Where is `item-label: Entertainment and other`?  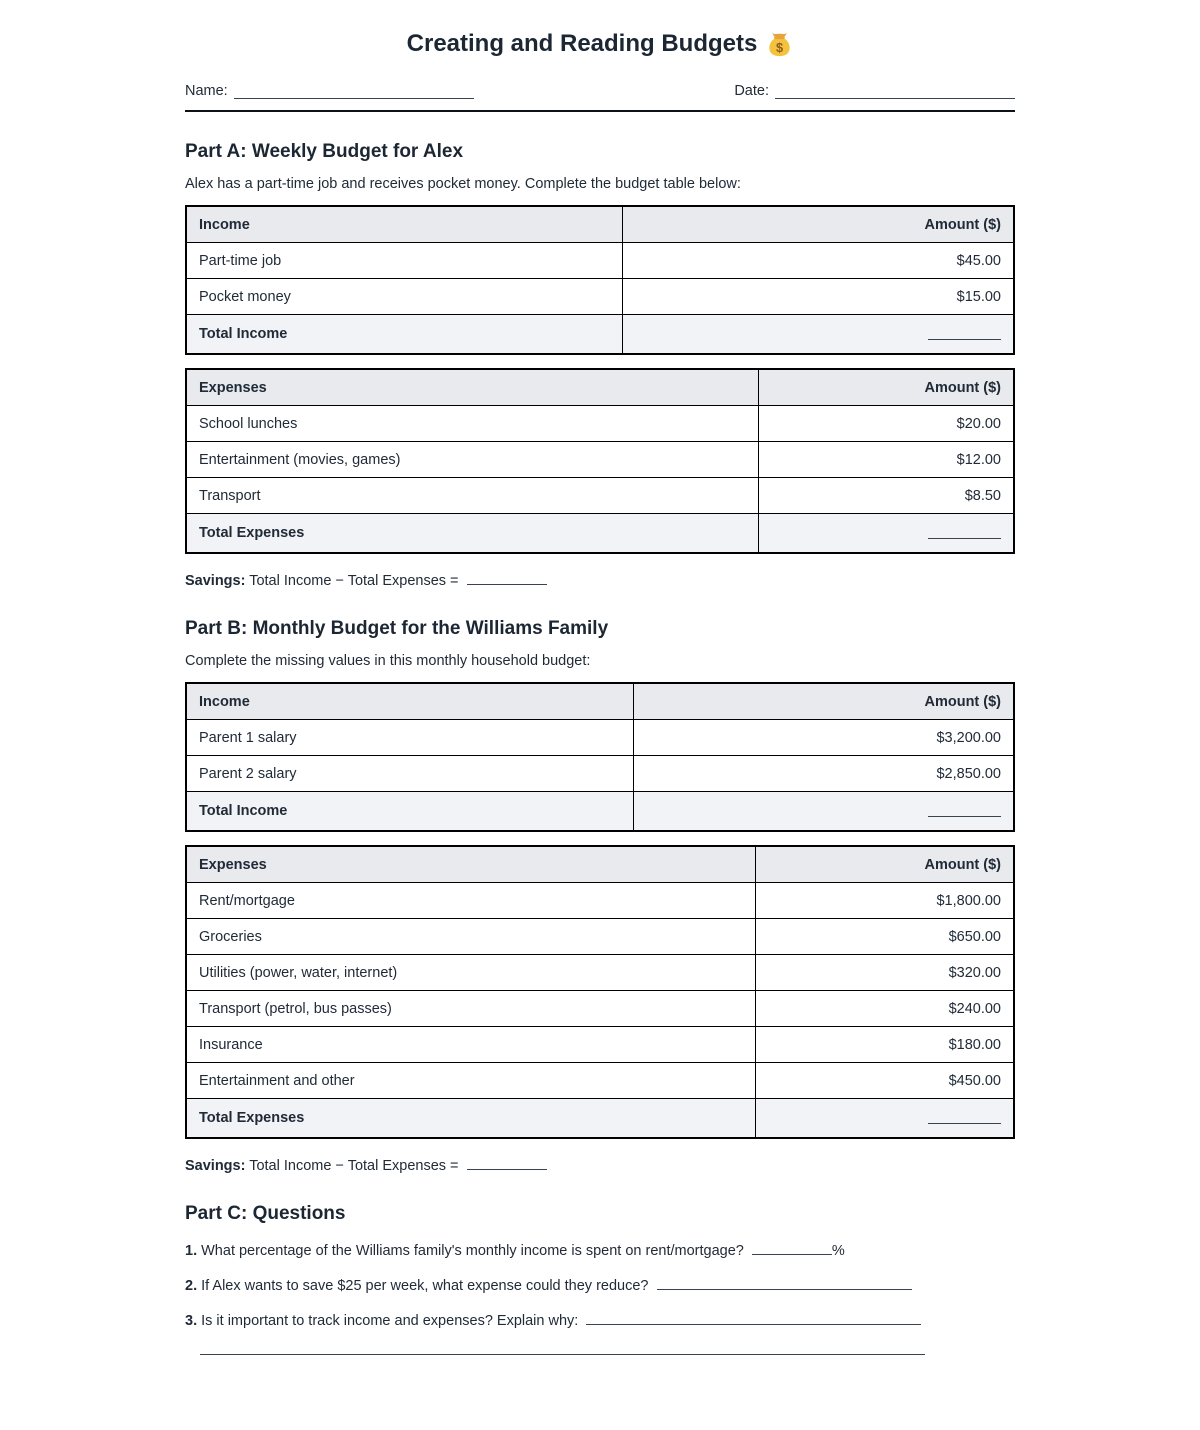 item-label: Entertainment and other is located at coordinates (471, 1080).